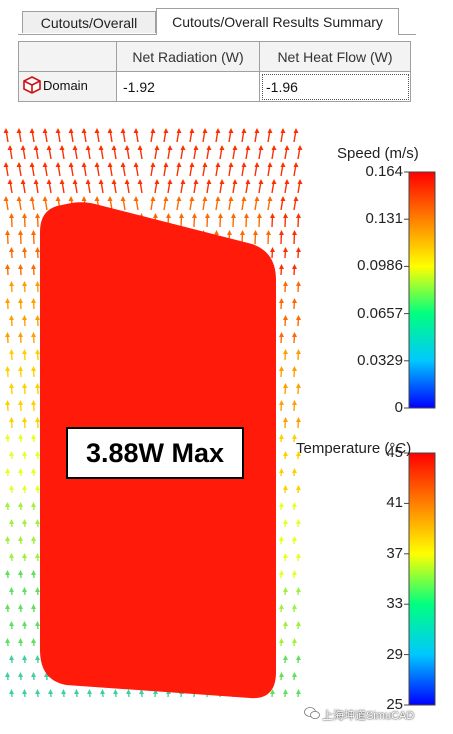 This screenshot has height=734, width=453. I want to click on column-header-net-radiation: Net Radiation (W), so click(188, 56).